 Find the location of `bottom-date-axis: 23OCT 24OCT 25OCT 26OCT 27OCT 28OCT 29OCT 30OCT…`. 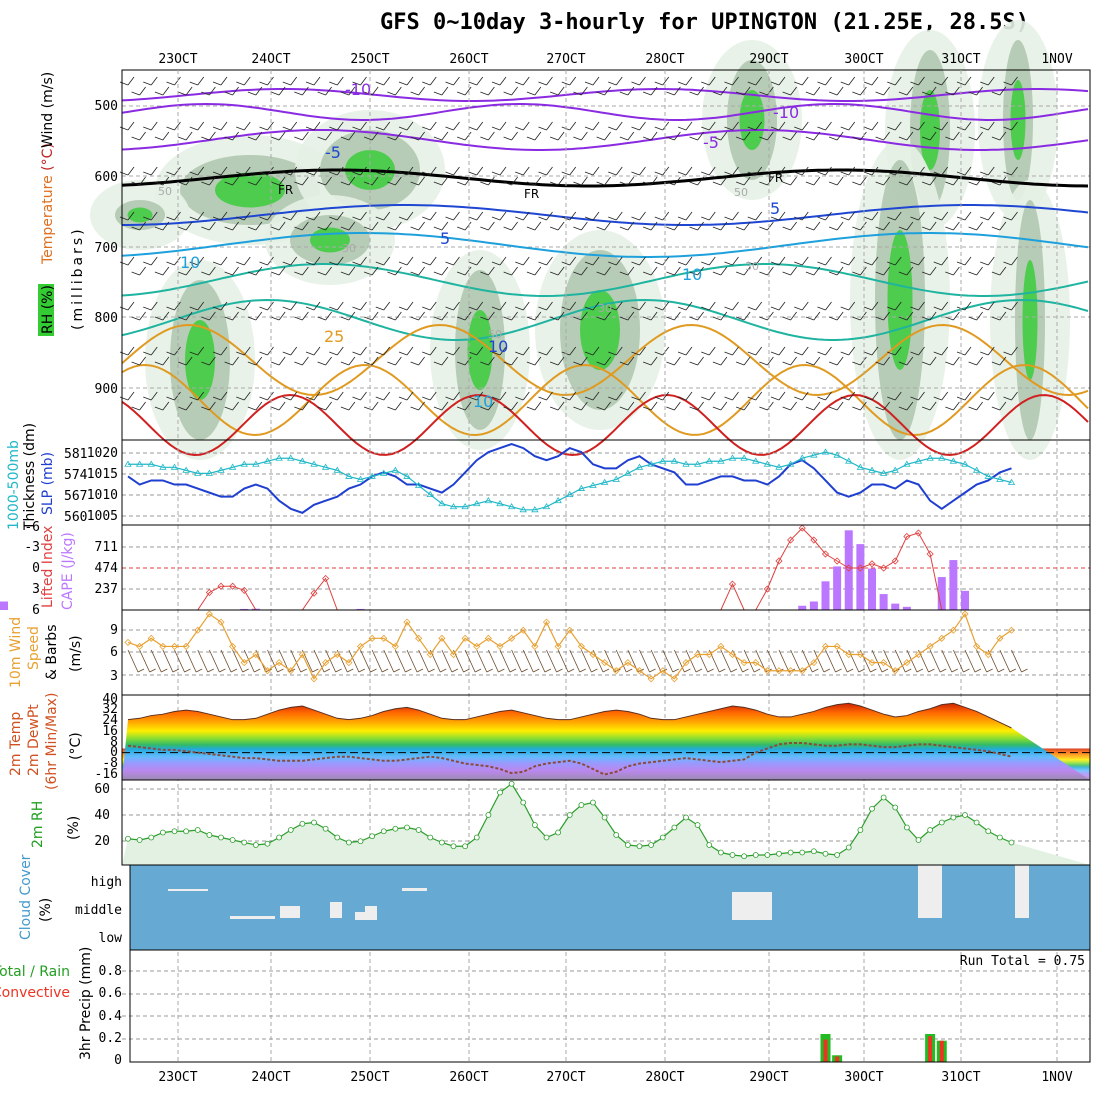

bottom-date-axis: 23OCT 24OCT 25OCT 26OCT 27OCT 28OCT 29OCT 30OCT… is located at coordinates (615, 1077).